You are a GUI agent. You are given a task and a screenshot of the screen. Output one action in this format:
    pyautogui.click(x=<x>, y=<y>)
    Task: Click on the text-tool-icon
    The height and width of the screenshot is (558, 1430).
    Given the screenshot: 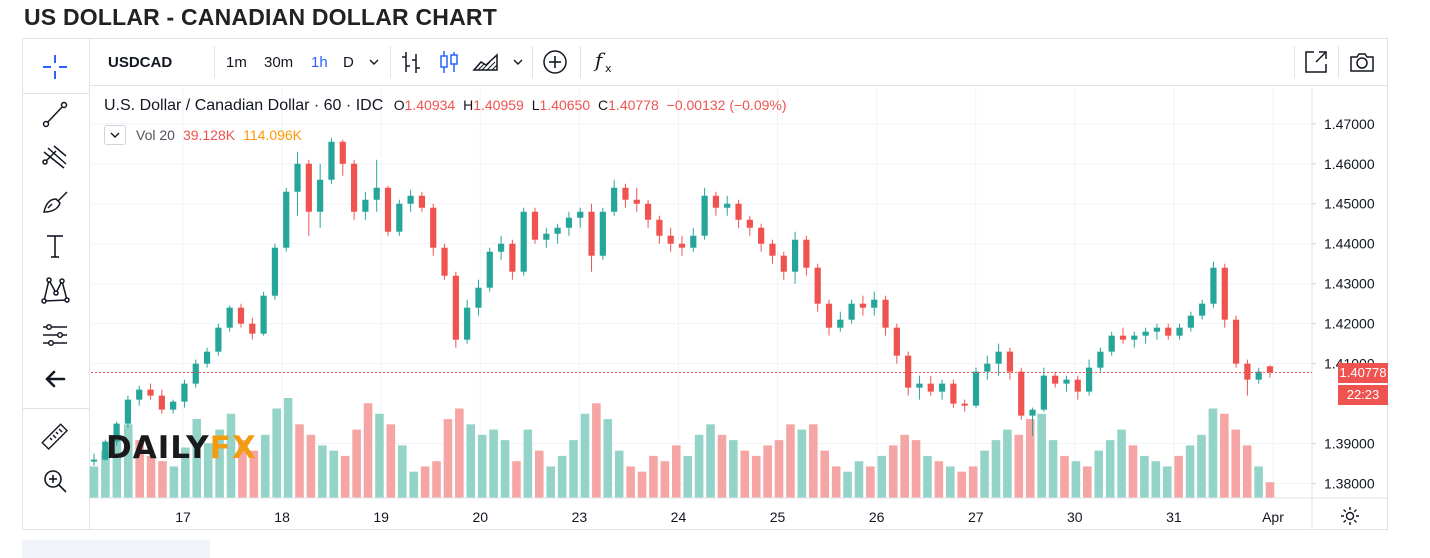 What is the action you would take?
    pyautogui.click(x=55, y=246)
    